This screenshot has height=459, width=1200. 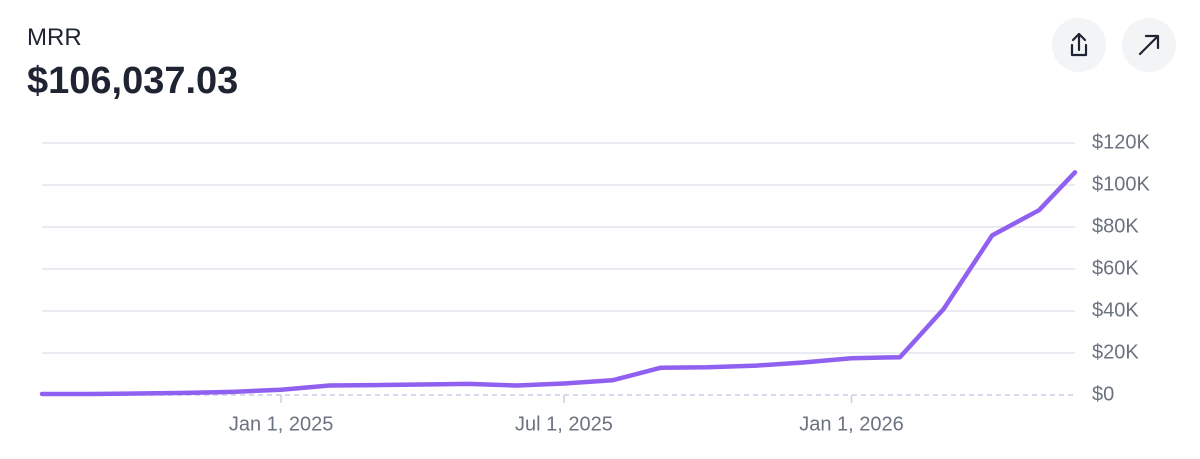 What do you see at coordinates (133, 81) in the screenshot?
I see `metric-value: $106,037.03` at bounding box center [133, 81].